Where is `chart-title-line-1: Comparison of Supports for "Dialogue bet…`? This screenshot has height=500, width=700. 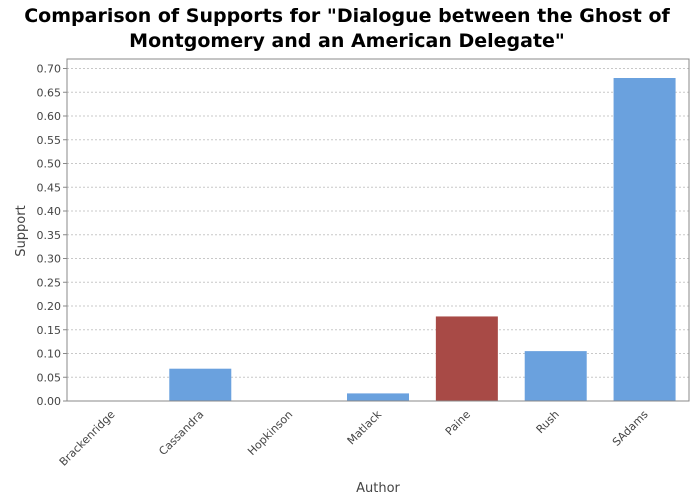 chart-title-line-1: Comparison of Supports for "Dialogue bet… is located at coordinates (347, 16).